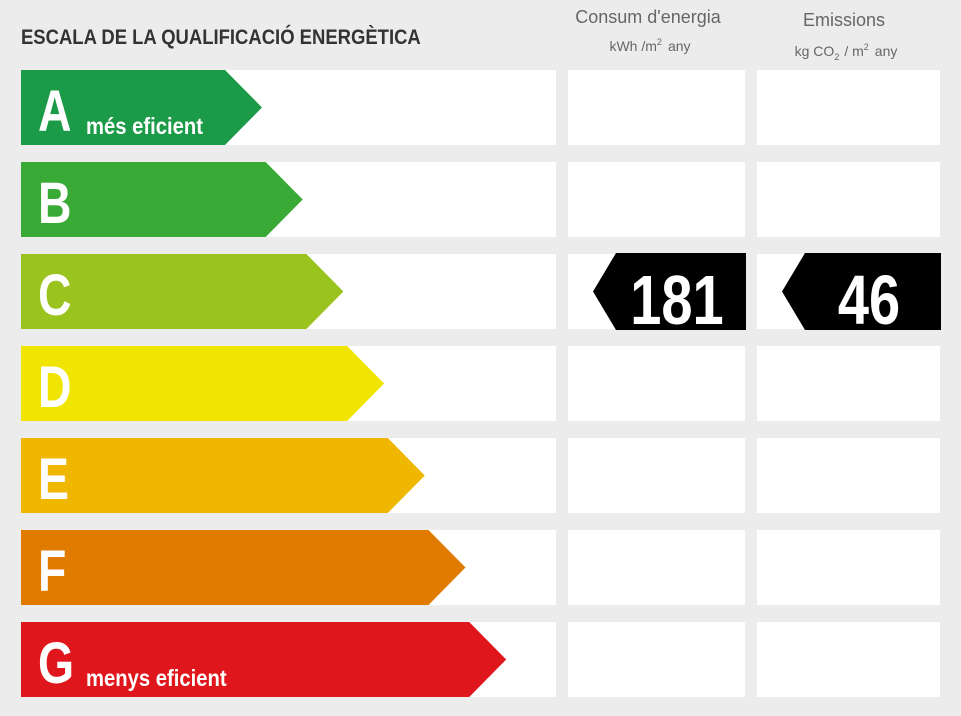 The image size is (961, 716). I want to click on consumption-unit: kWh /m2 any, so click(649, 45).